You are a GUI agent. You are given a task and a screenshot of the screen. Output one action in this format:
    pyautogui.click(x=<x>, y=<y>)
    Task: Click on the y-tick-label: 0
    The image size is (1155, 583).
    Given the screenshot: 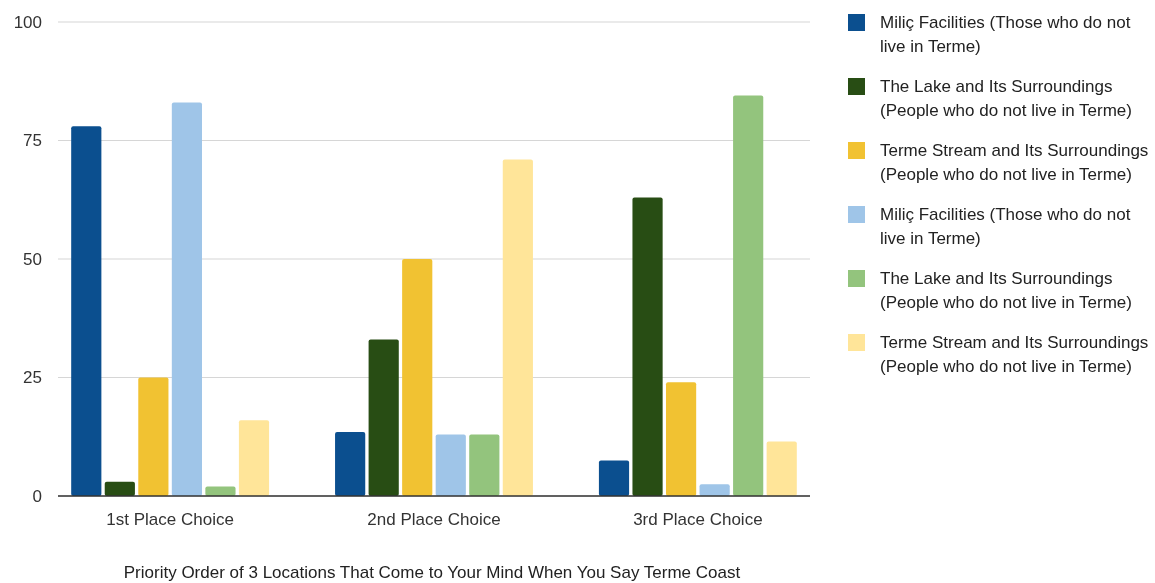 What is the action you would take?
    pyautogui.click(x=37, y=496)
    